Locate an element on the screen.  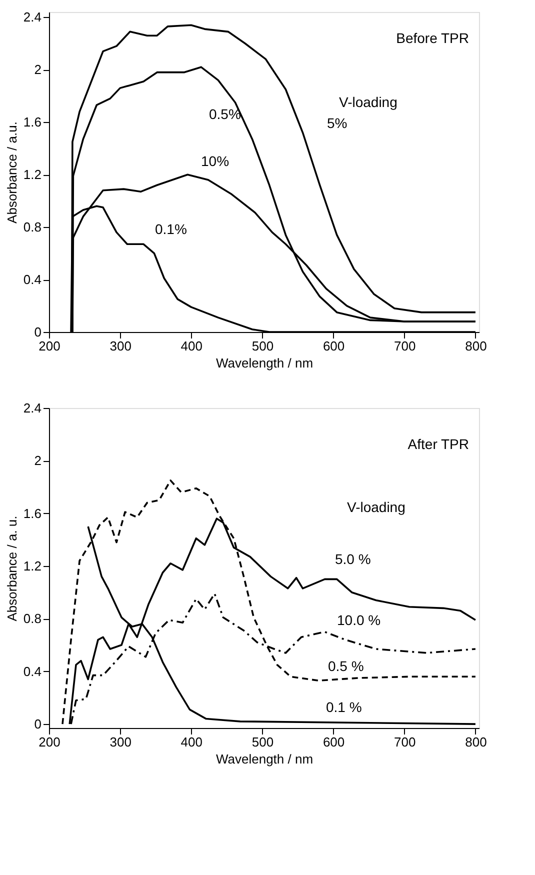
series-label: 0.5% is located at coordinates (225, 114).